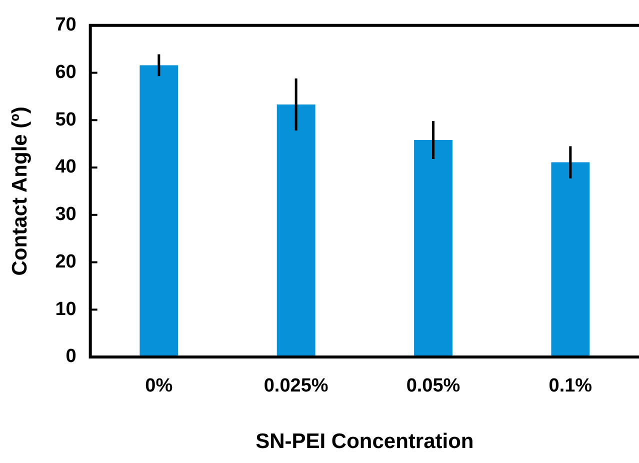  What do you see at coordinates (65, 309) in the screenshot?
I see `y-tick-label: 10` at bounding box center [65, 309].